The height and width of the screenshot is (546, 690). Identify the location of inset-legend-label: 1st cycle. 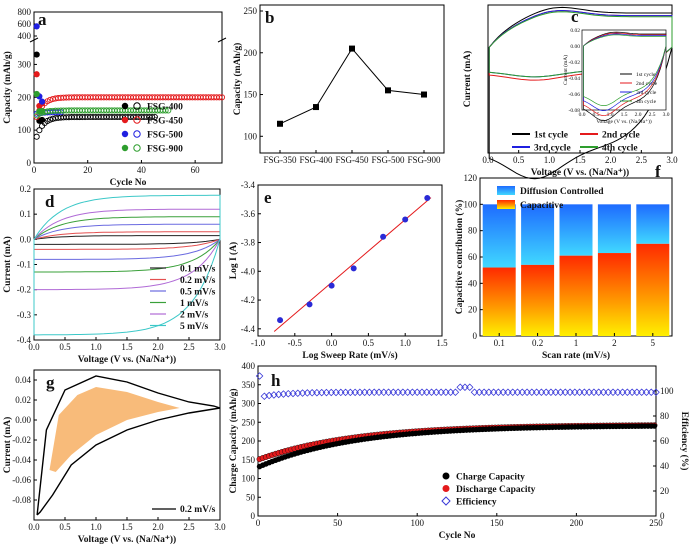
(646, 75).